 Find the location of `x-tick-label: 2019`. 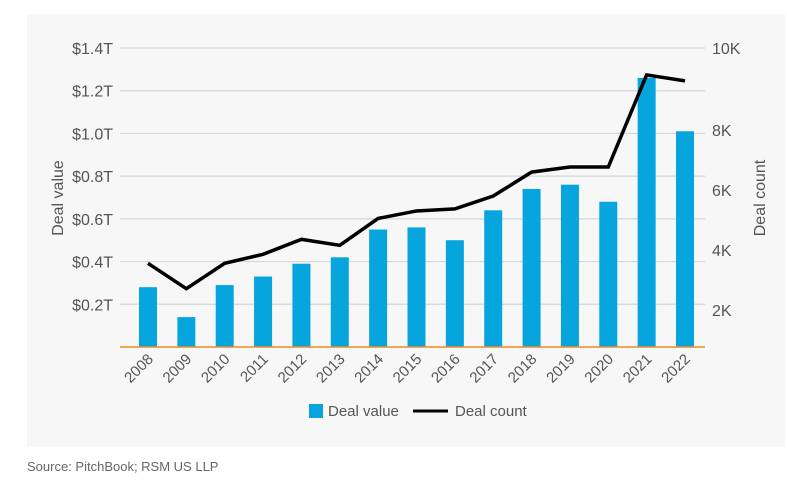

x-tick-label: 2019 is located at coordinates (561, 369).